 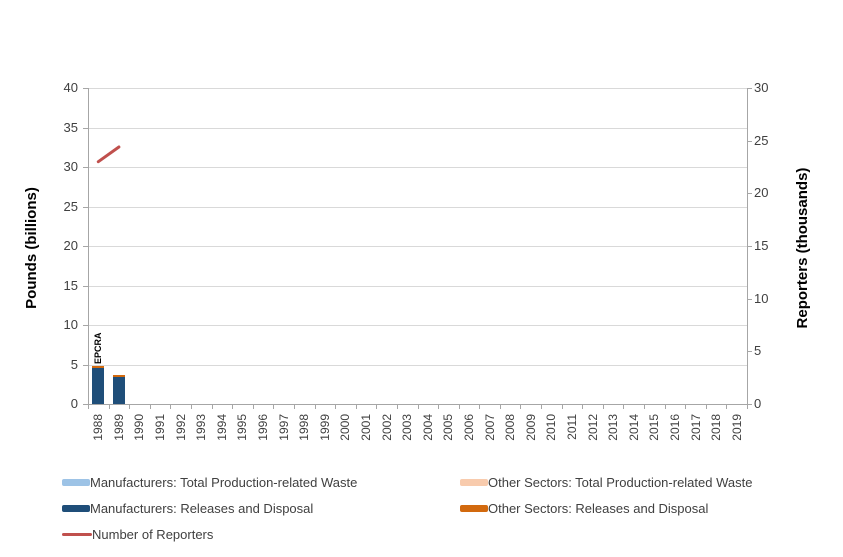 What do you see at coordinates (76, 482) in the screenshot?
I see `legend-swatch-light-blue` at bounding box center [76, 482].